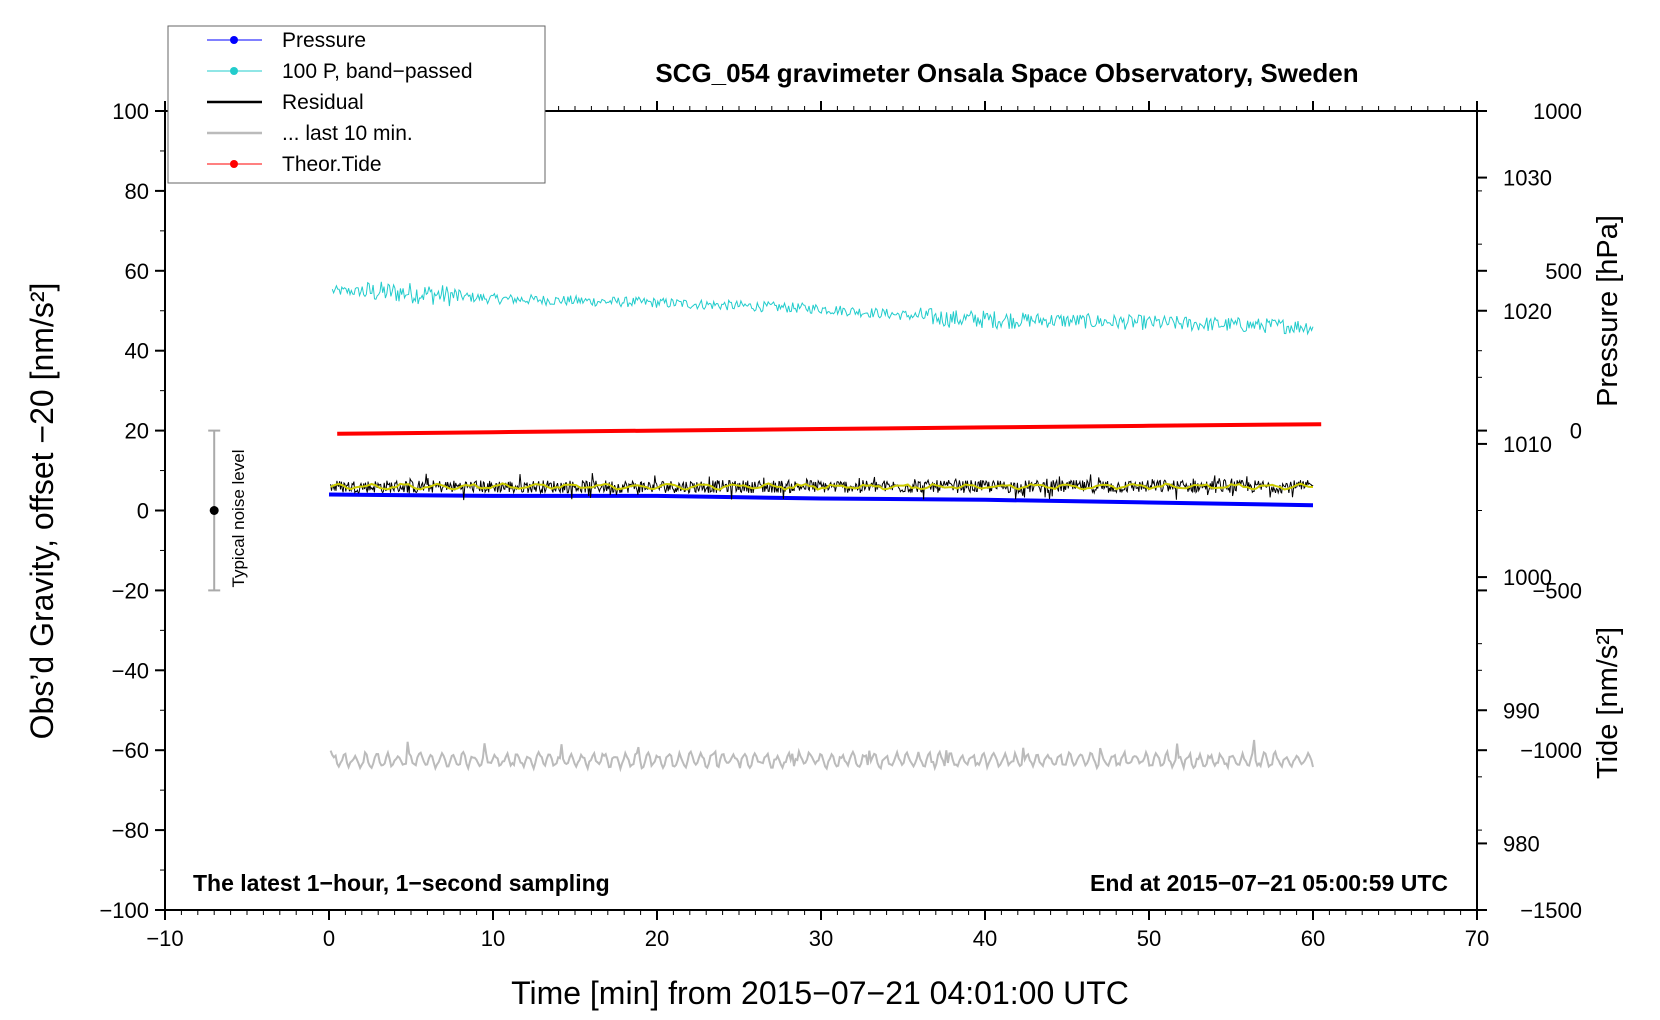 The width and height of the screenshot is (1660, 1020). What do you see at coordinates (329, 938) in the screenshot?
I see `x-tick-label: 0` at bounding box center [329, 938].